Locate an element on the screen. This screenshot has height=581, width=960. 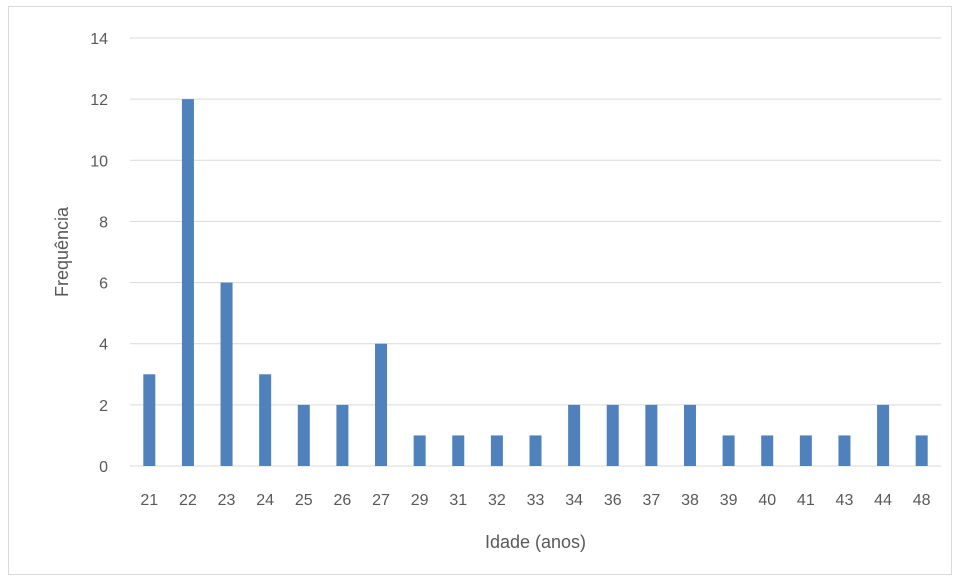
y-tick-label: 12 is located at coordinates (99, 100).